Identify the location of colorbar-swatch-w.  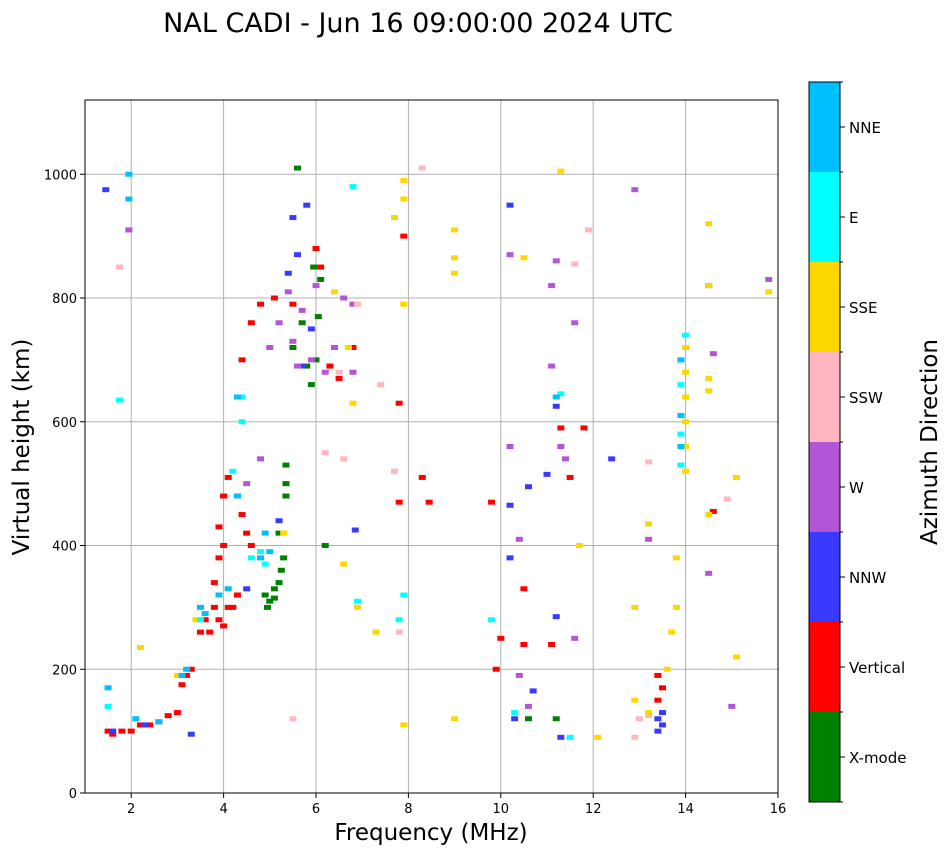
(824, 487).